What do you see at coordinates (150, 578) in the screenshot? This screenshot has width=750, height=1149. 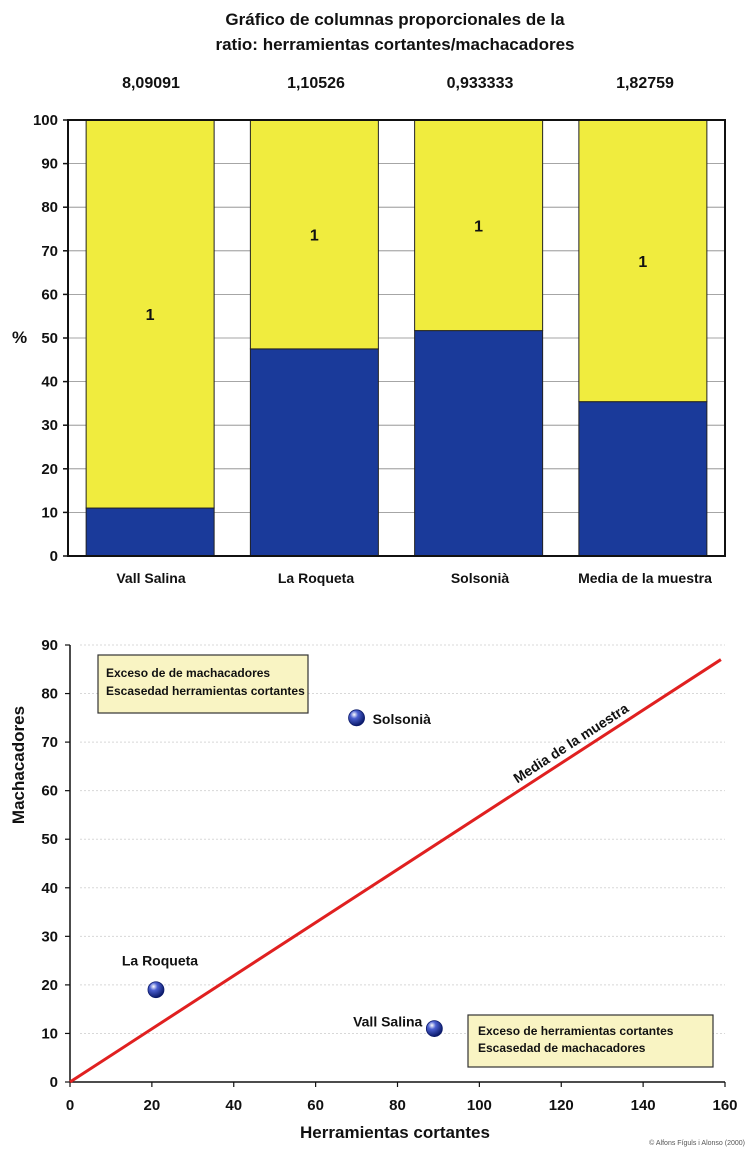 I see `category-label-vall-salina: Vall Salina` at bounding box center [150, 578].